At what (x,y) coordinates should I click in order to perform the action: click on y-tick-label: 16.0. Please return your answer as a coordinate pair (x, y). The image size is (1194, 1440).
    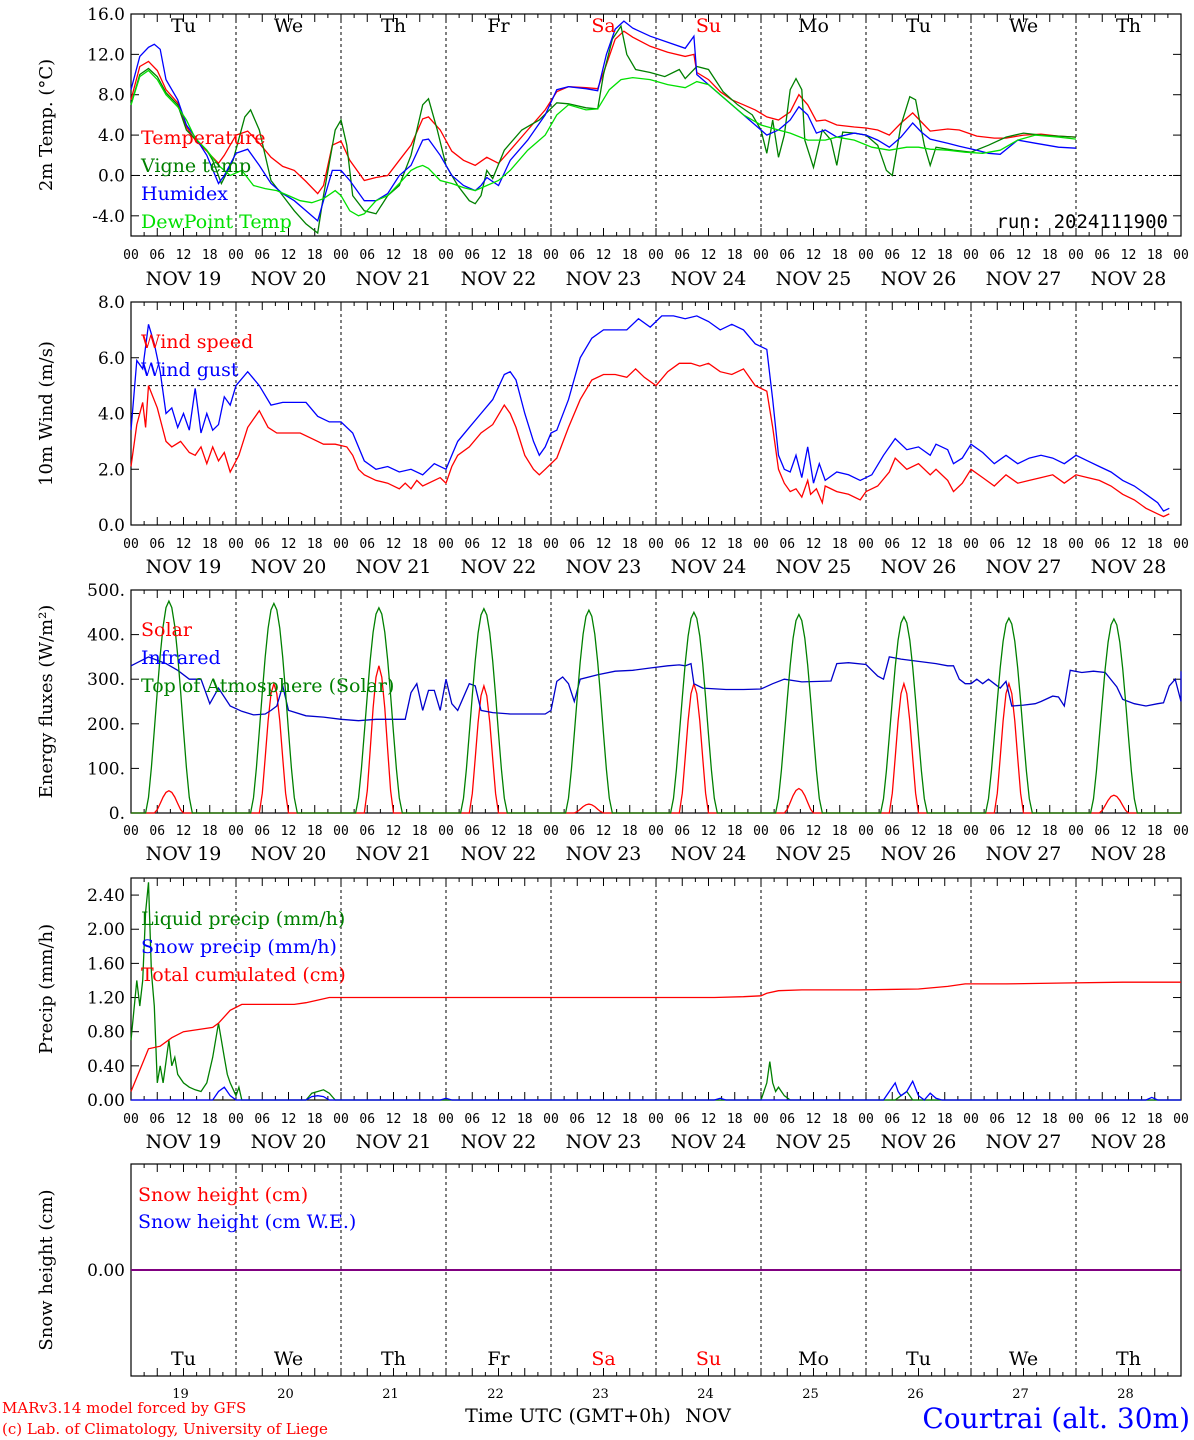
    Looking at the image, I should click on (106, 15).